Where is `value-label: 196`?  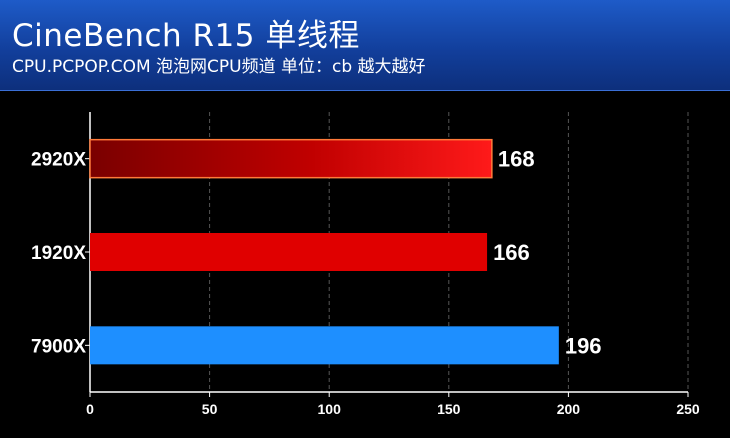
value-label: 196 is located at coordinates (583, 345).